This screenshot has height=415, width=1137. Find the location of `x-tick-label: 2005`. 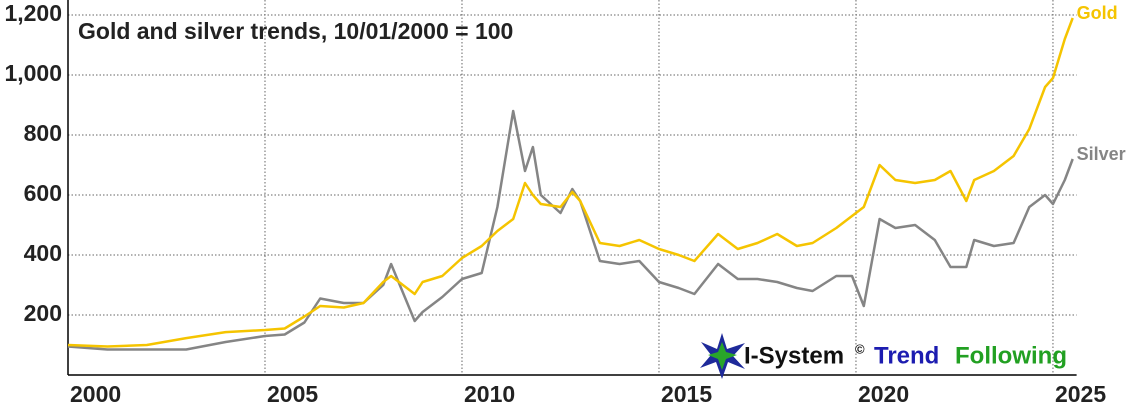

x-tick-label: 2005 is located at coordinates (292, 394).